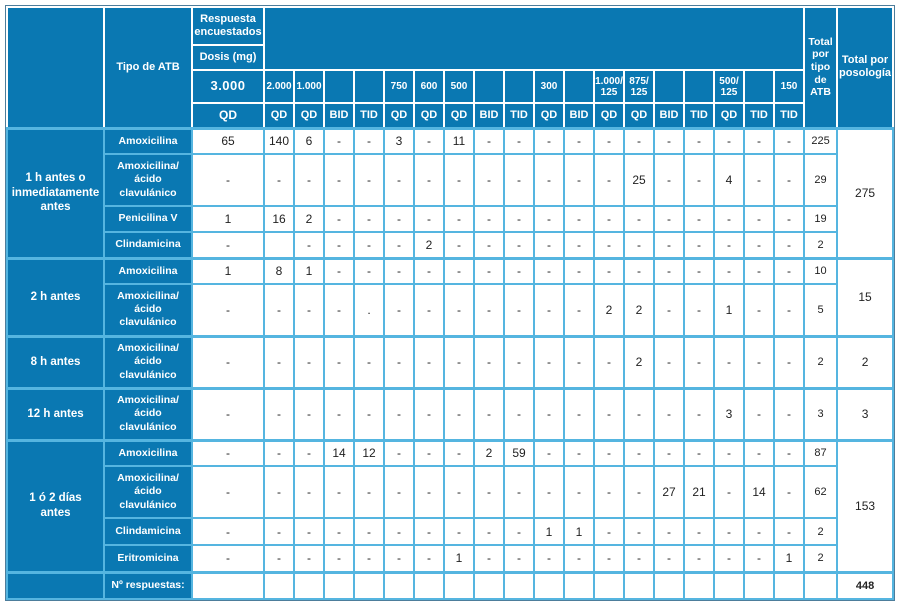 Image resolution: width=900 pixels, height=606 pixels. What do you see at coordinates (339, 452) in the screenshot?
I see `data-cell: 14` at bounding box center [339, 452].